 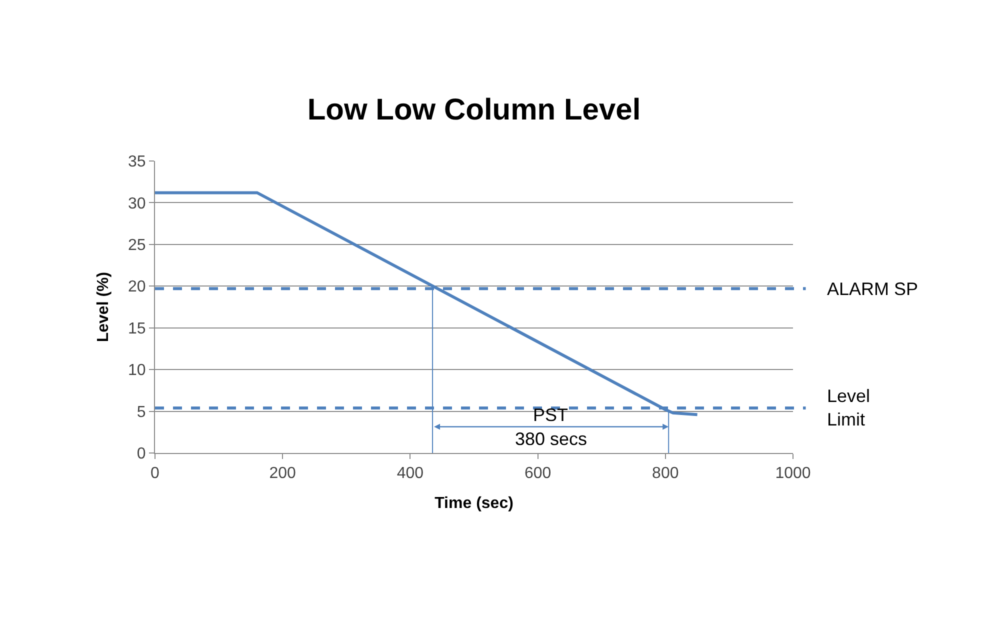 What do you see at coordinates (793, 473) in the screenshot?
I see `x-tick-label: 1000` at bounding box center [793, 473].